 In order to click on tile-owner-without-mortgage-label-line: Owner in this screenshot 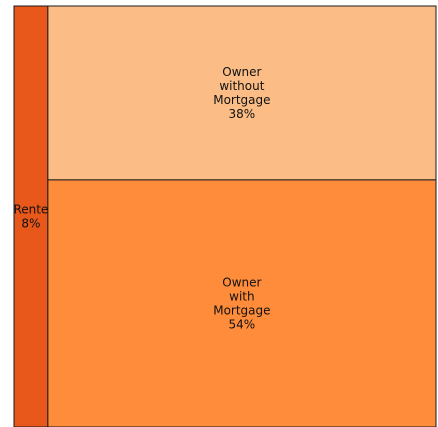, I will do `click(241, 72)`.